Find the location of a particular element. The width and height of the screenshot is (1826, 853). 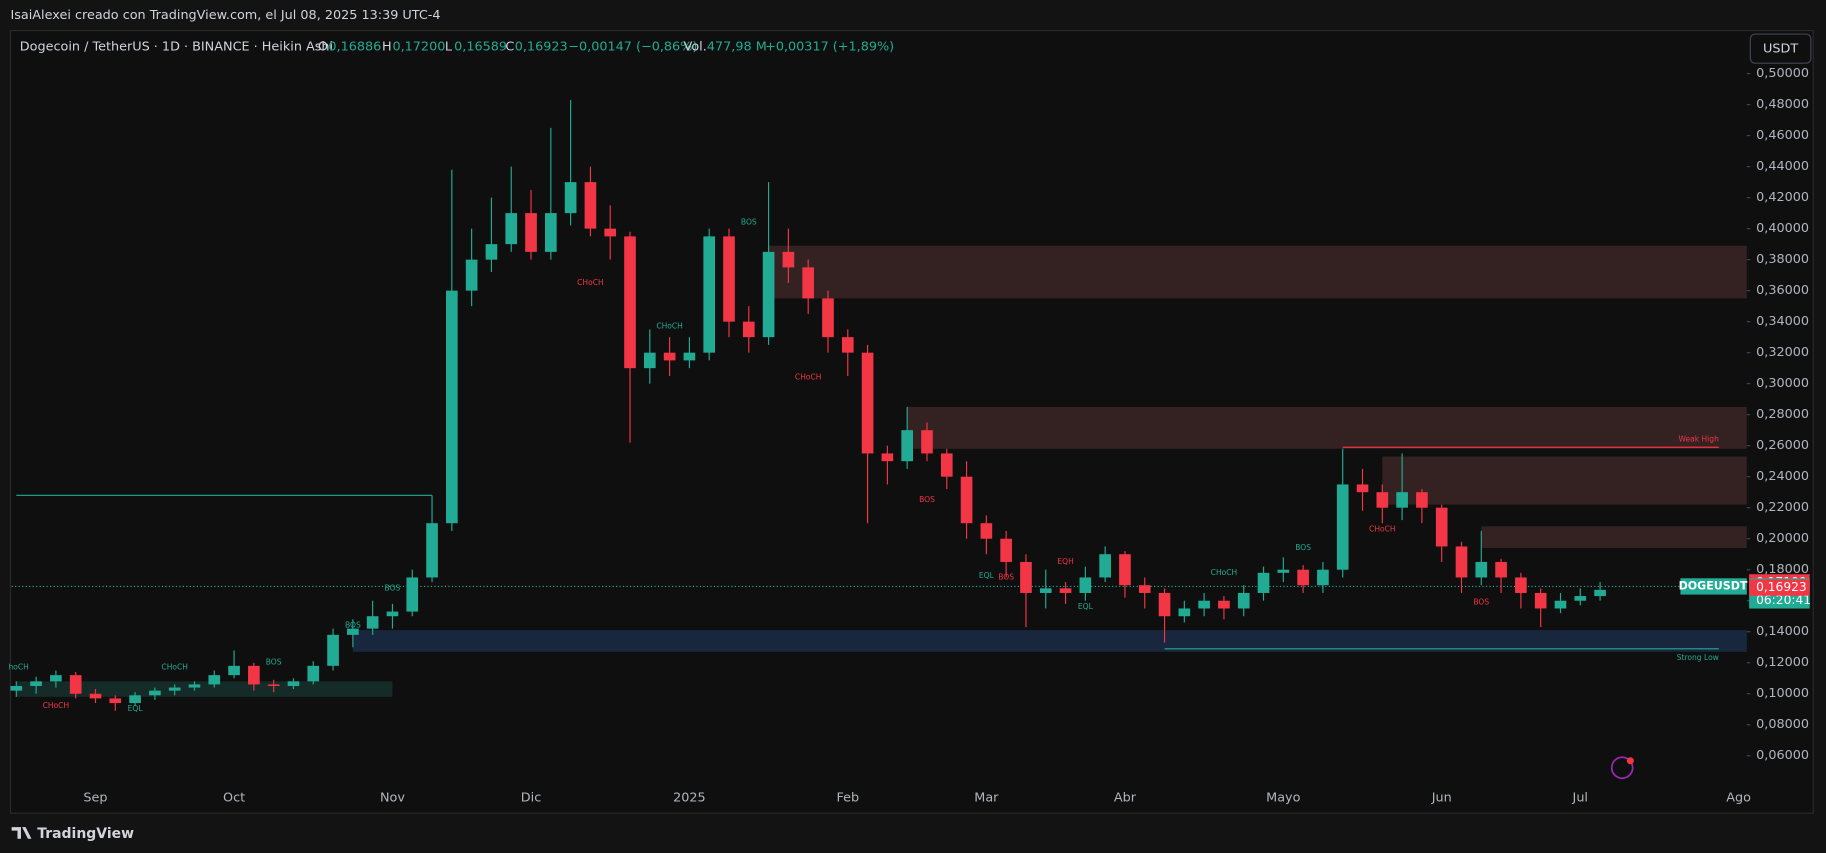

value: 0,17200 is located at coordinates (418, 46).